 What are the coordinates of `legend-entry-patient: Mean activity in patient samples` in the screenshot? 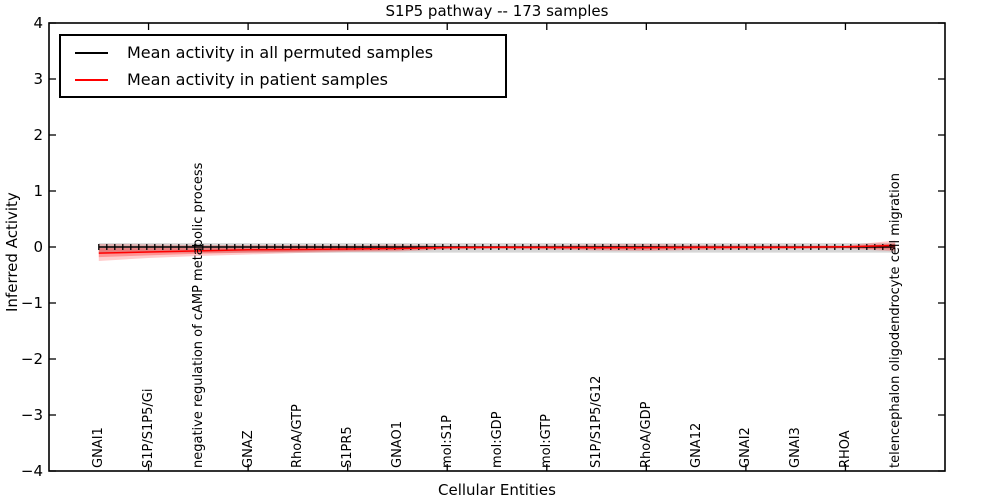 It's located at (283, 80).